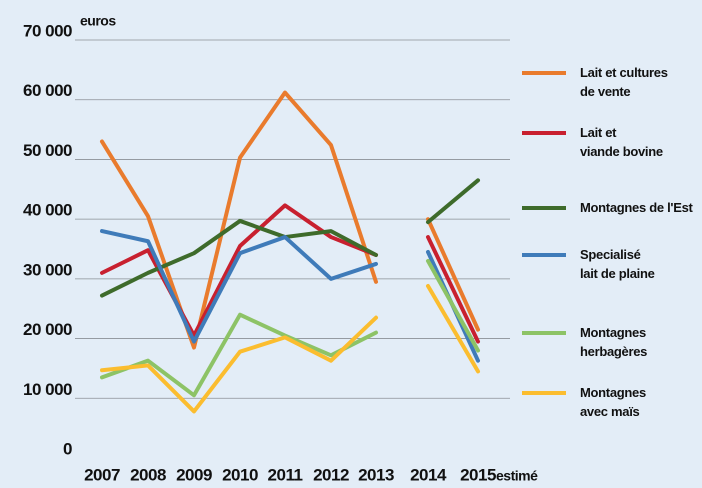 This screenshot has height=488, width=702. What do you see at coordinates (478, 474) in the screenshot?
I see `x-tick-label: 2015` at bounding box center [478, 474].